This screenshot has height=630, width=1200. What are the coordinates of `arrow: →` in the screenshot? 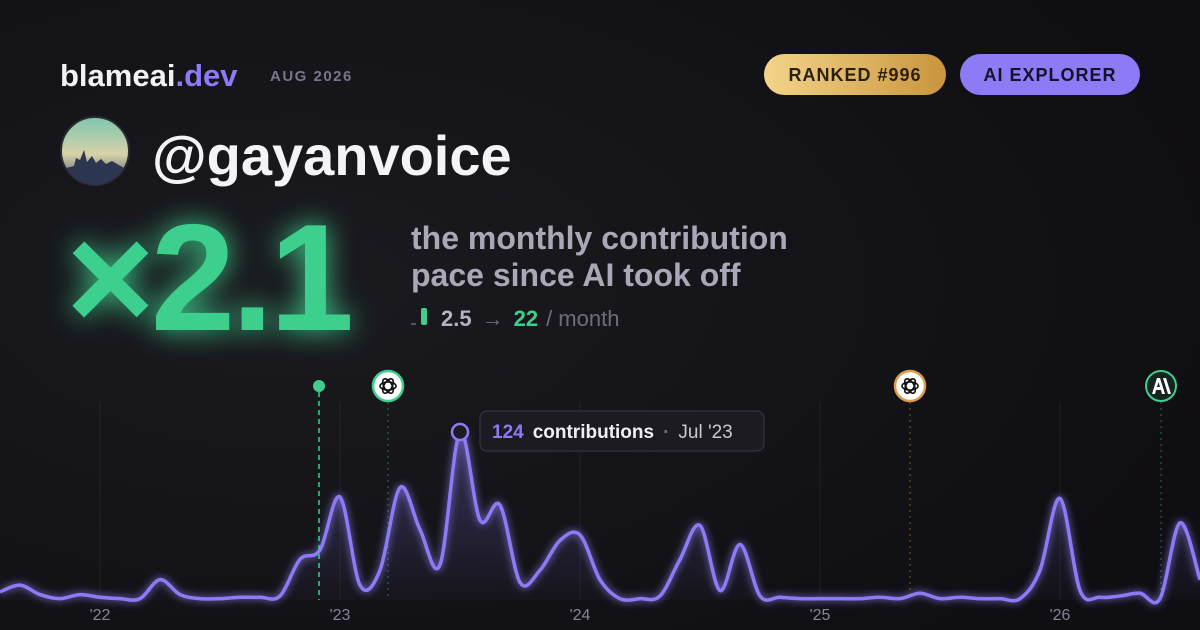 It's located at (493, 318).